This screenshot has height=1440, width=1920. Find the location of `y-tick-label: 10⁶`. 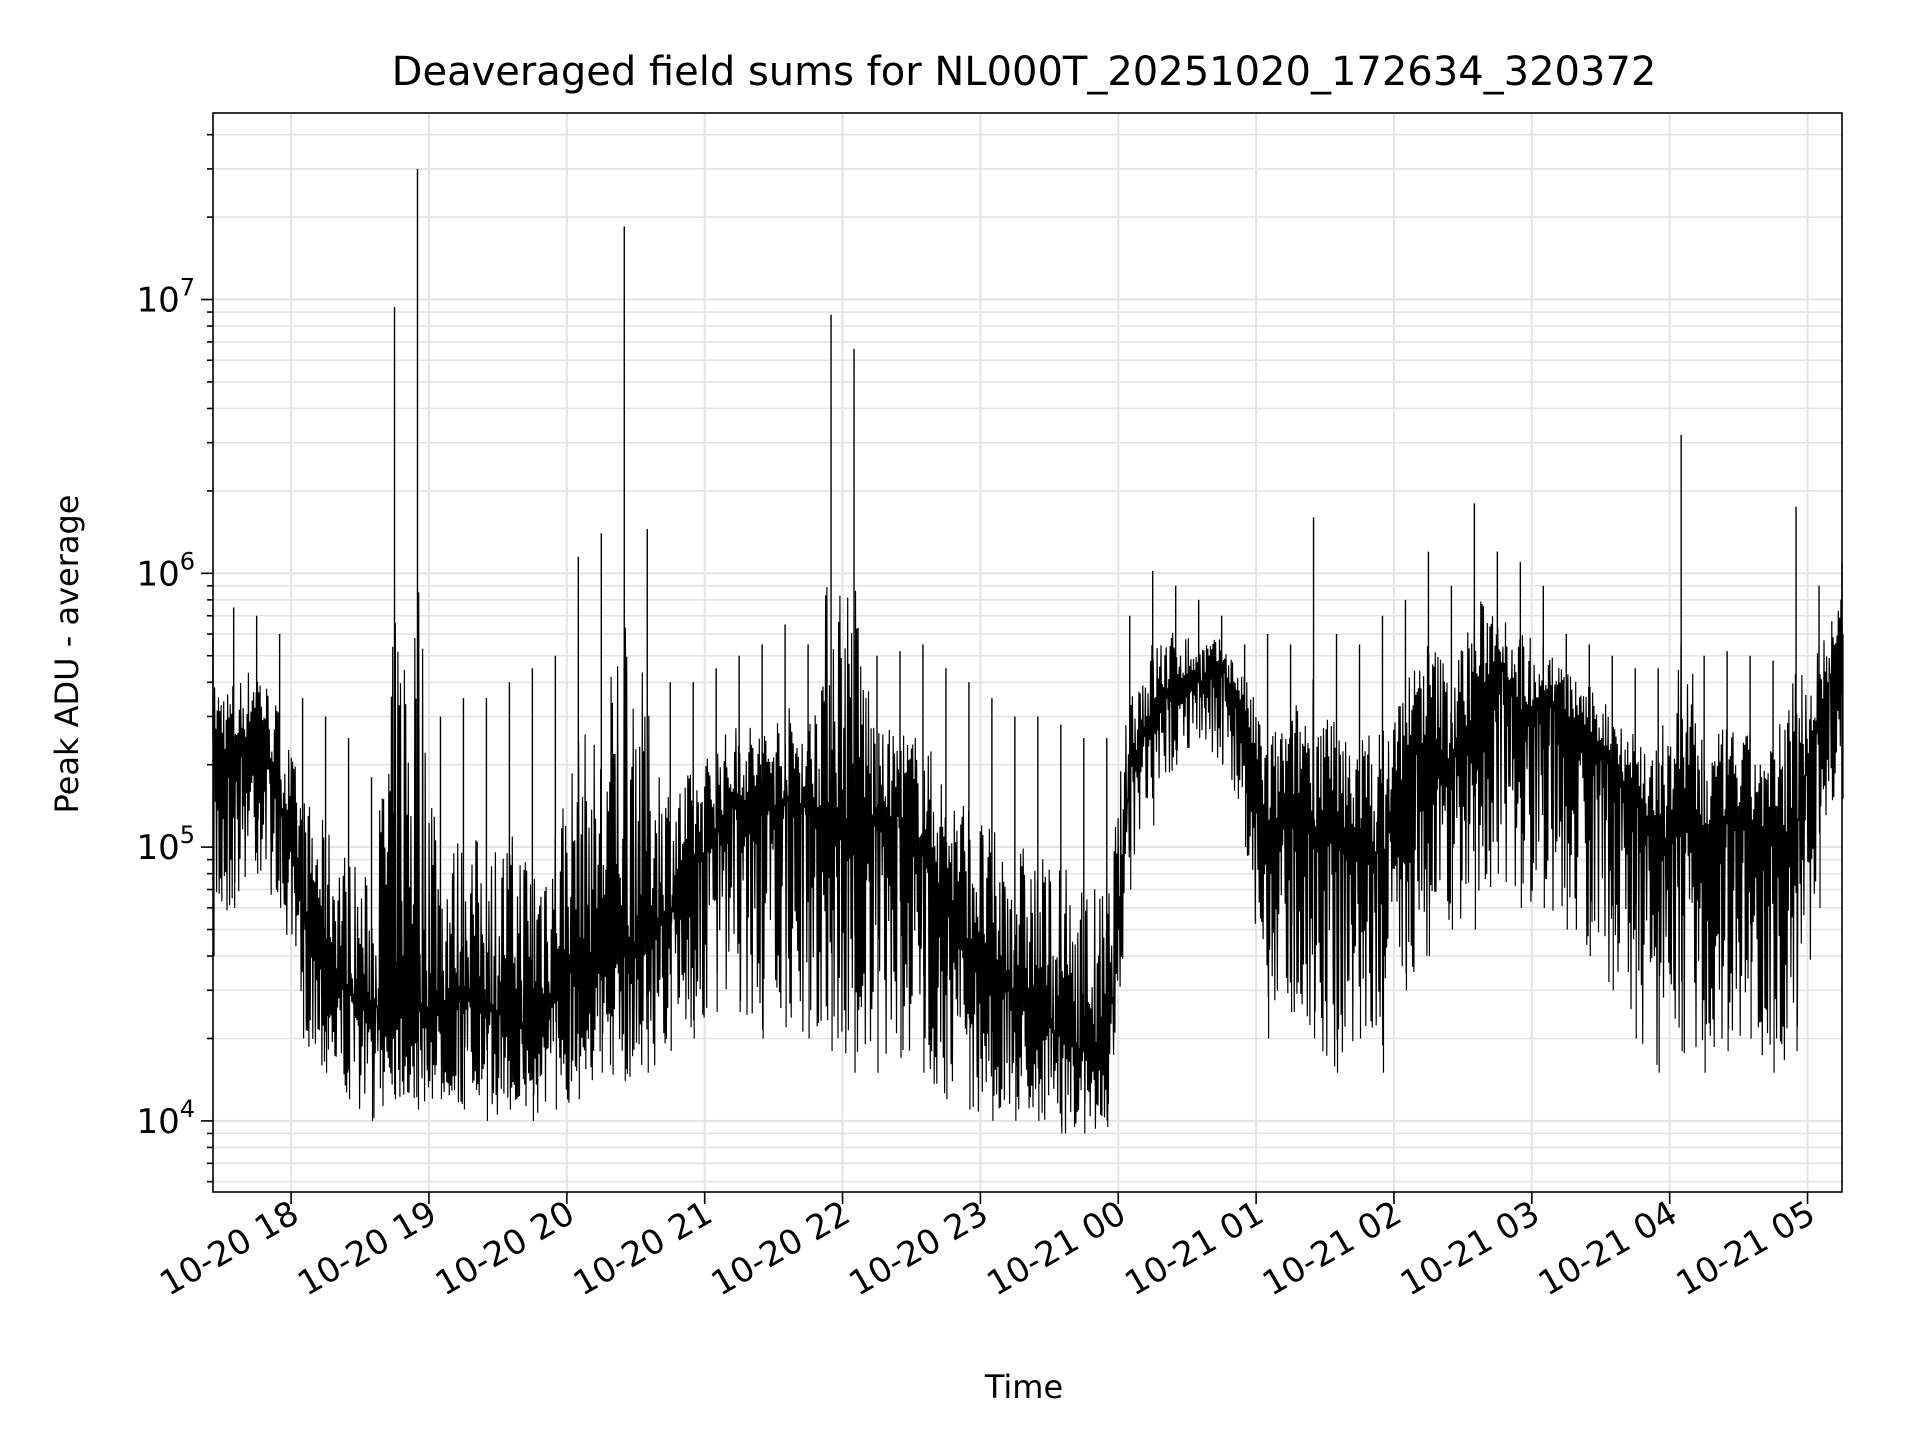

y-tick-label: 10⁶ is located at coordinates (165, 570).